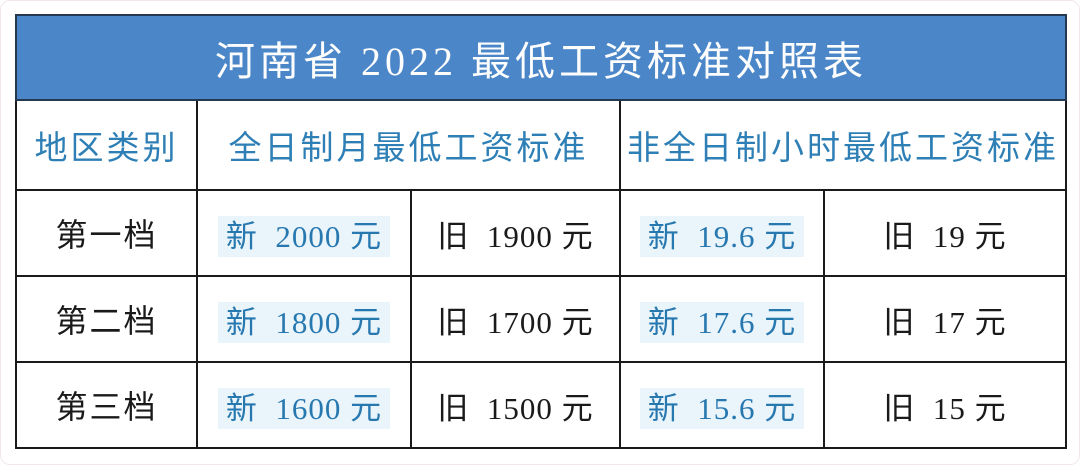 This screenshot has height=465, width=1080. Describe the element at coordinates (843, 145) in the screenshot. I see `header-parttime-hourly-wage: 非全日制小时最低工资标准` at that location.